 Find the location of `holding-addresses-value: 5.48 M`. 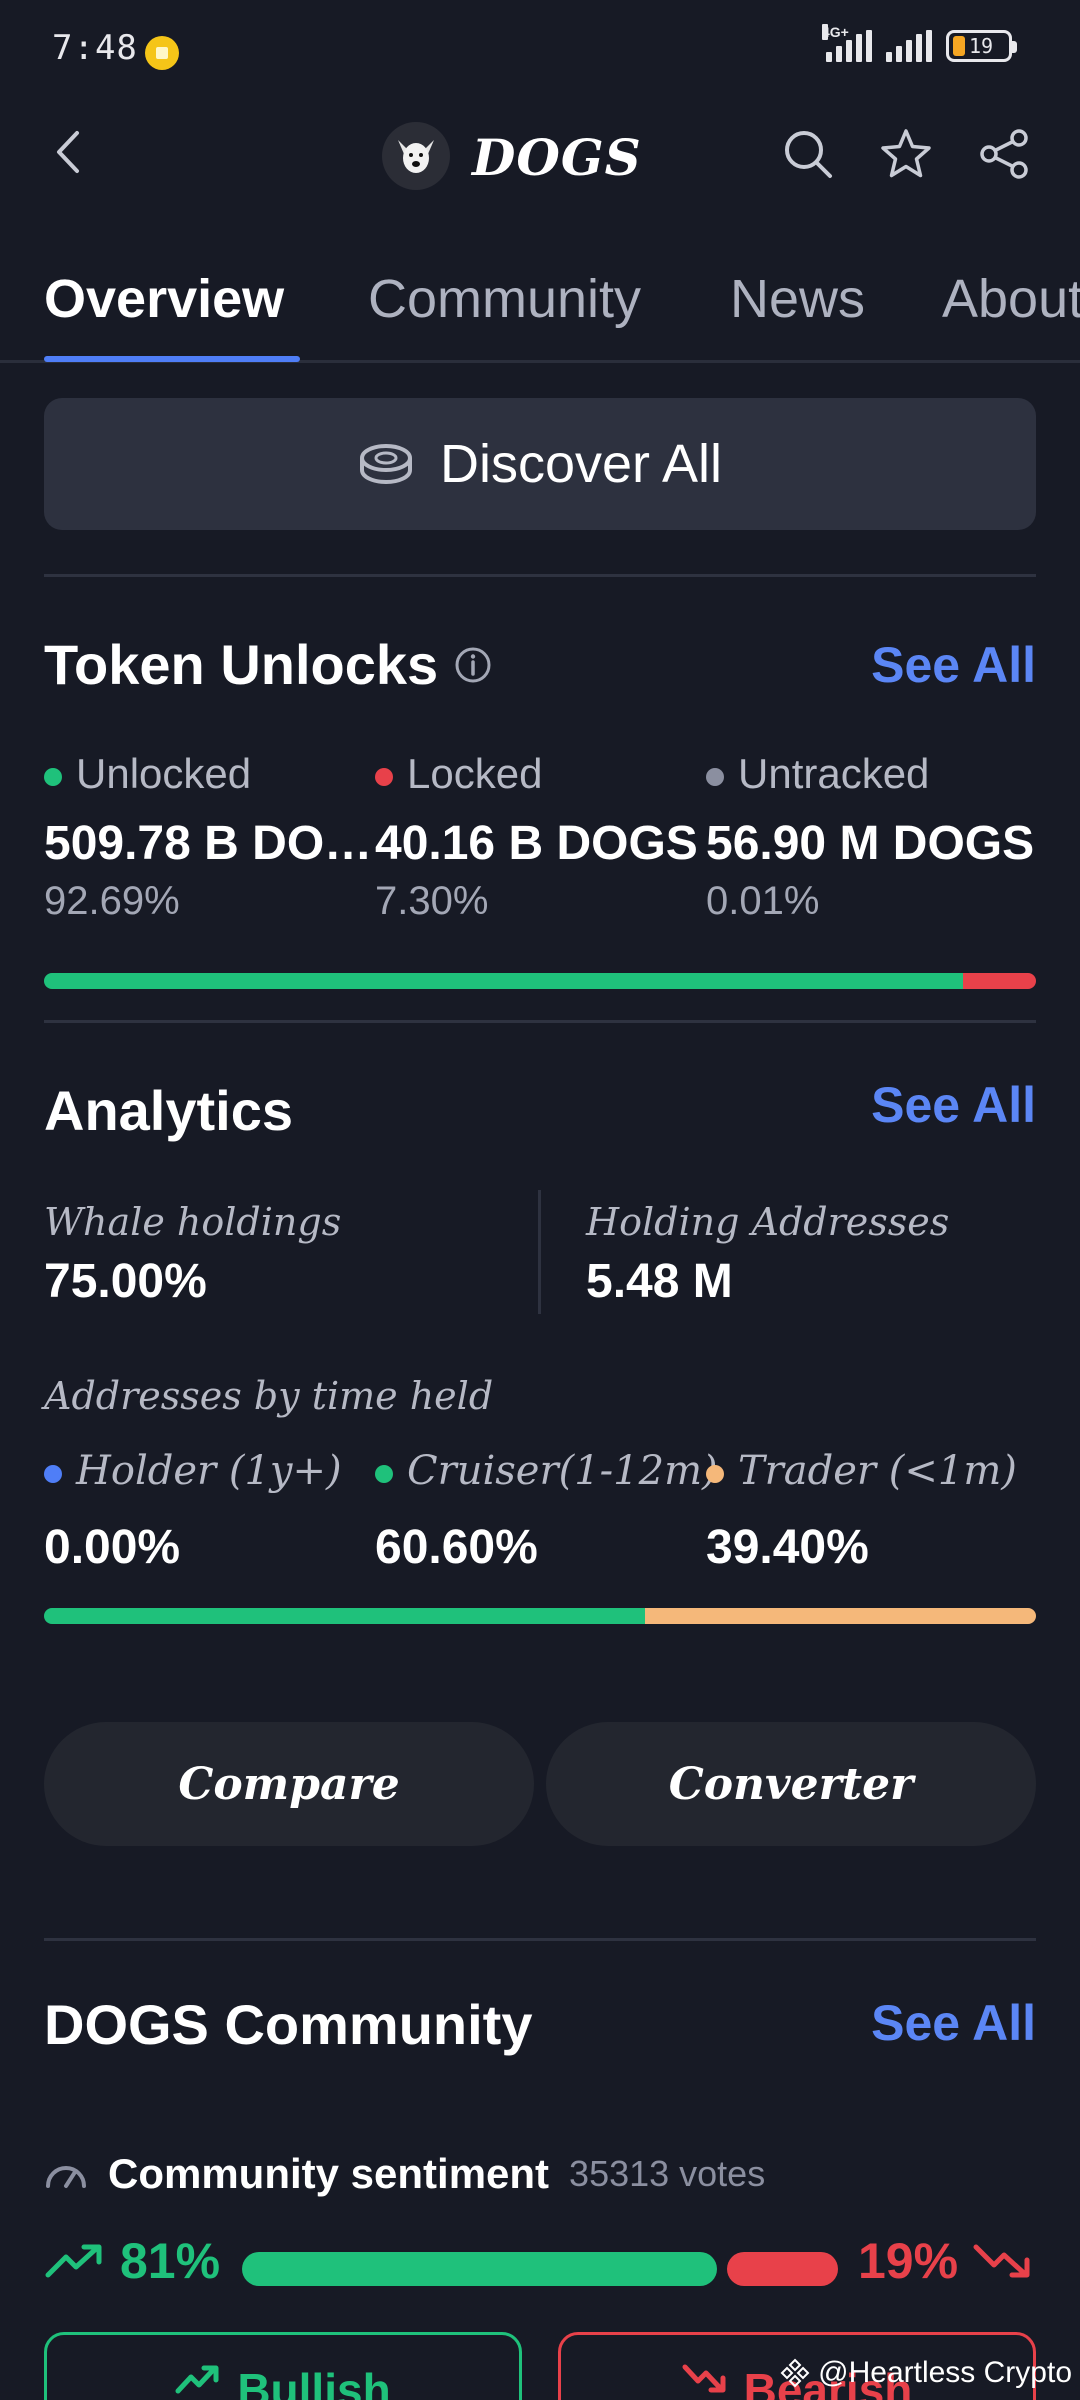

holding-addresses-value: 5.48 M is located at coordinates (659, 1281).